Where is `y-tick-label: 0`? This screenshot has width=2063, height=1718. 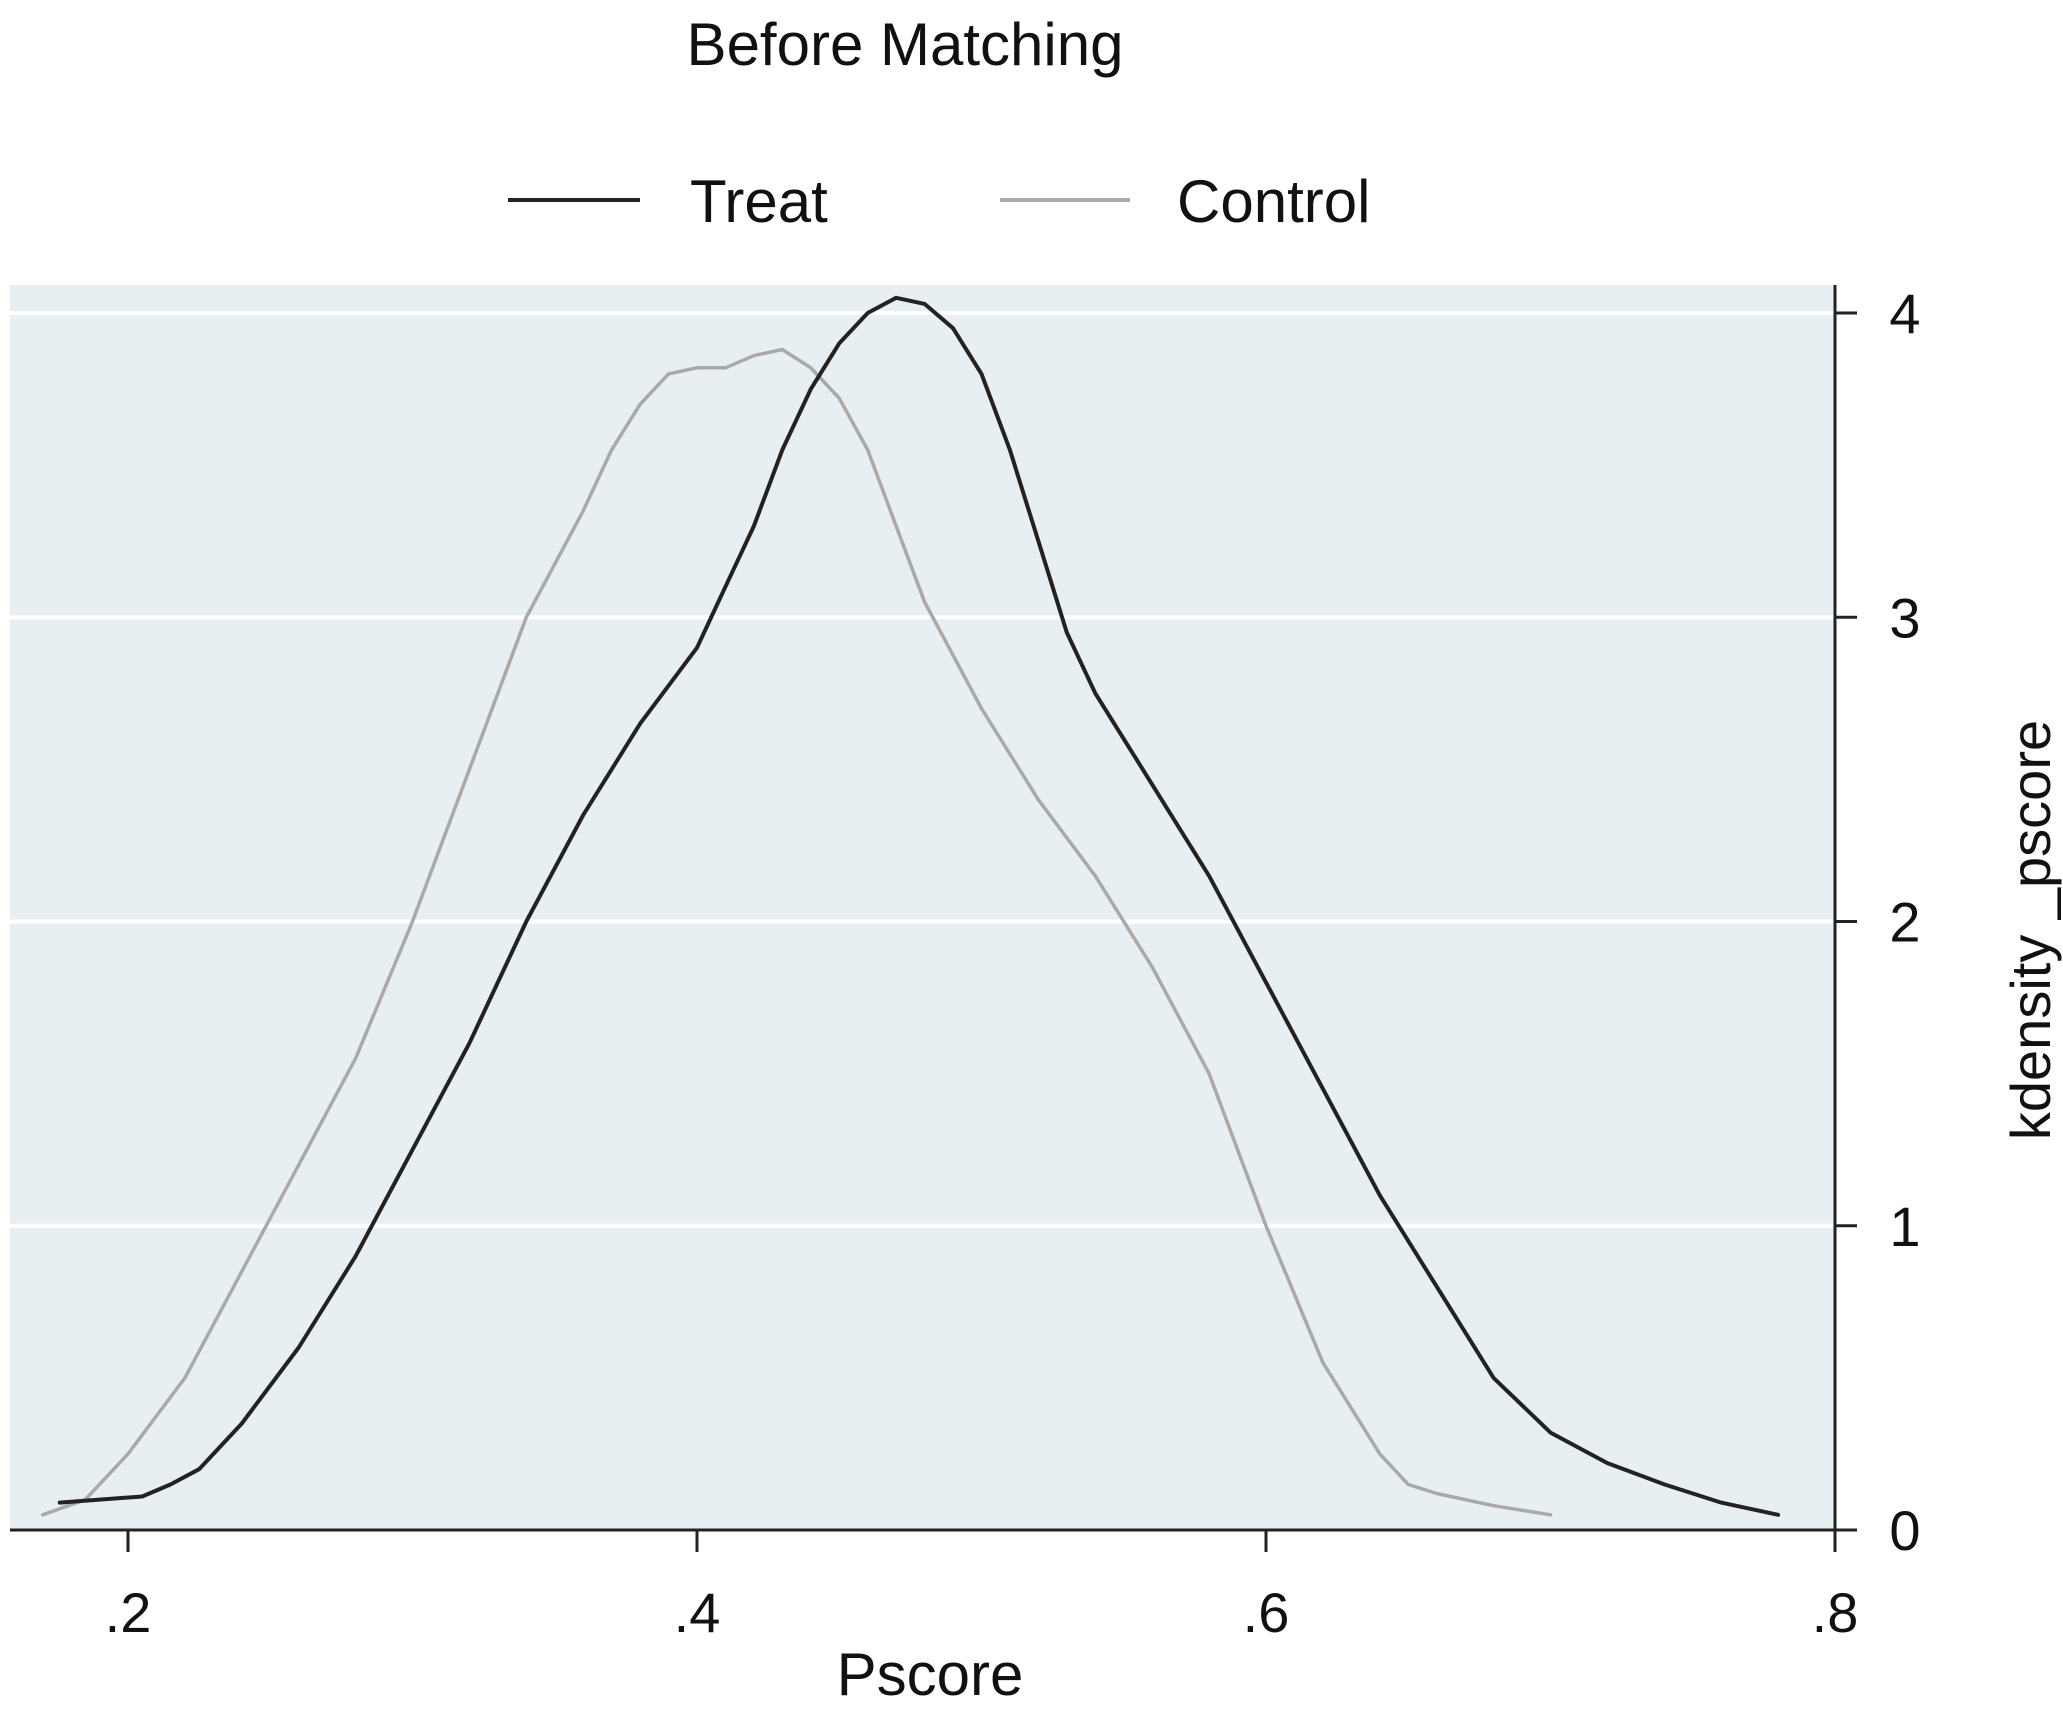
y-tick-label: 0 is located at coordinates (1904, 1530).